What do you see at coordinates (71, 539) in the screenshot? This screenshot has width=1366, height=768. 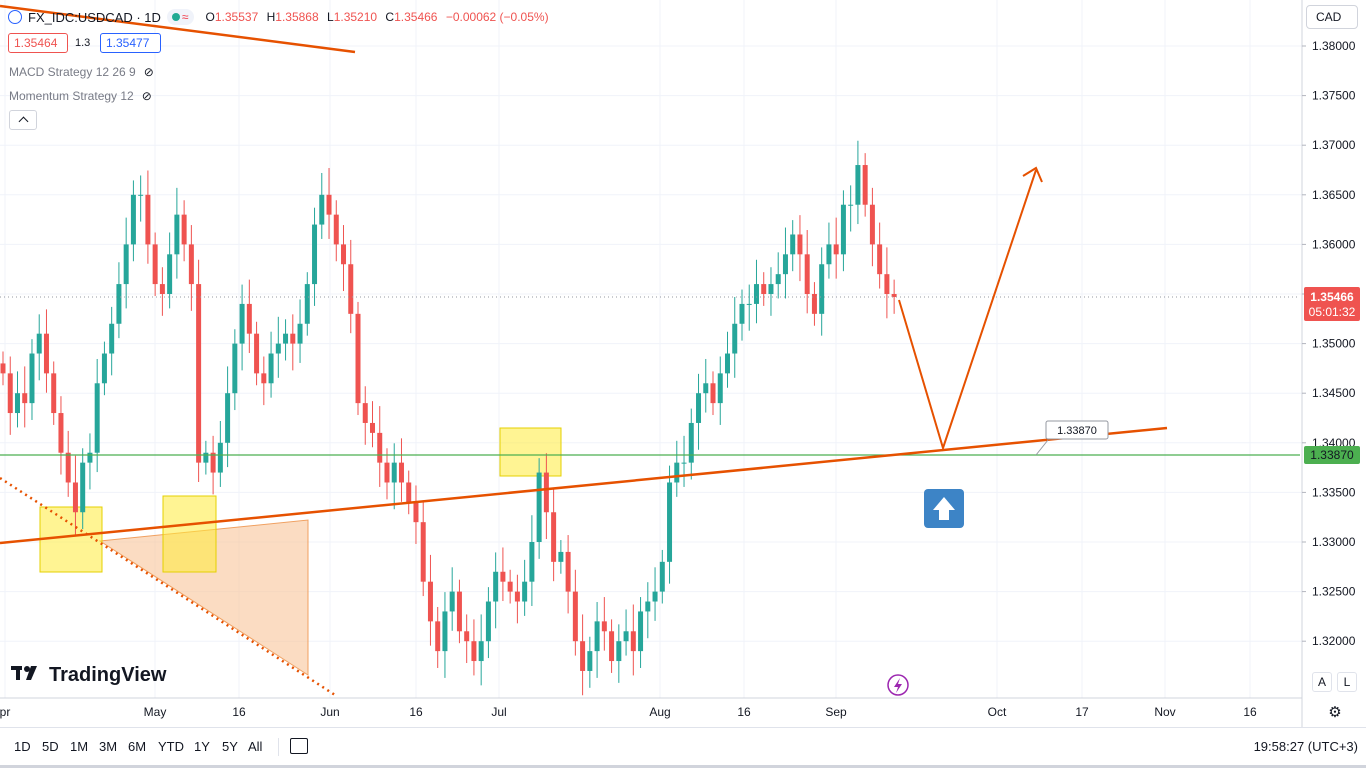 I see `highlight-box` at bounding box center [71, 539].